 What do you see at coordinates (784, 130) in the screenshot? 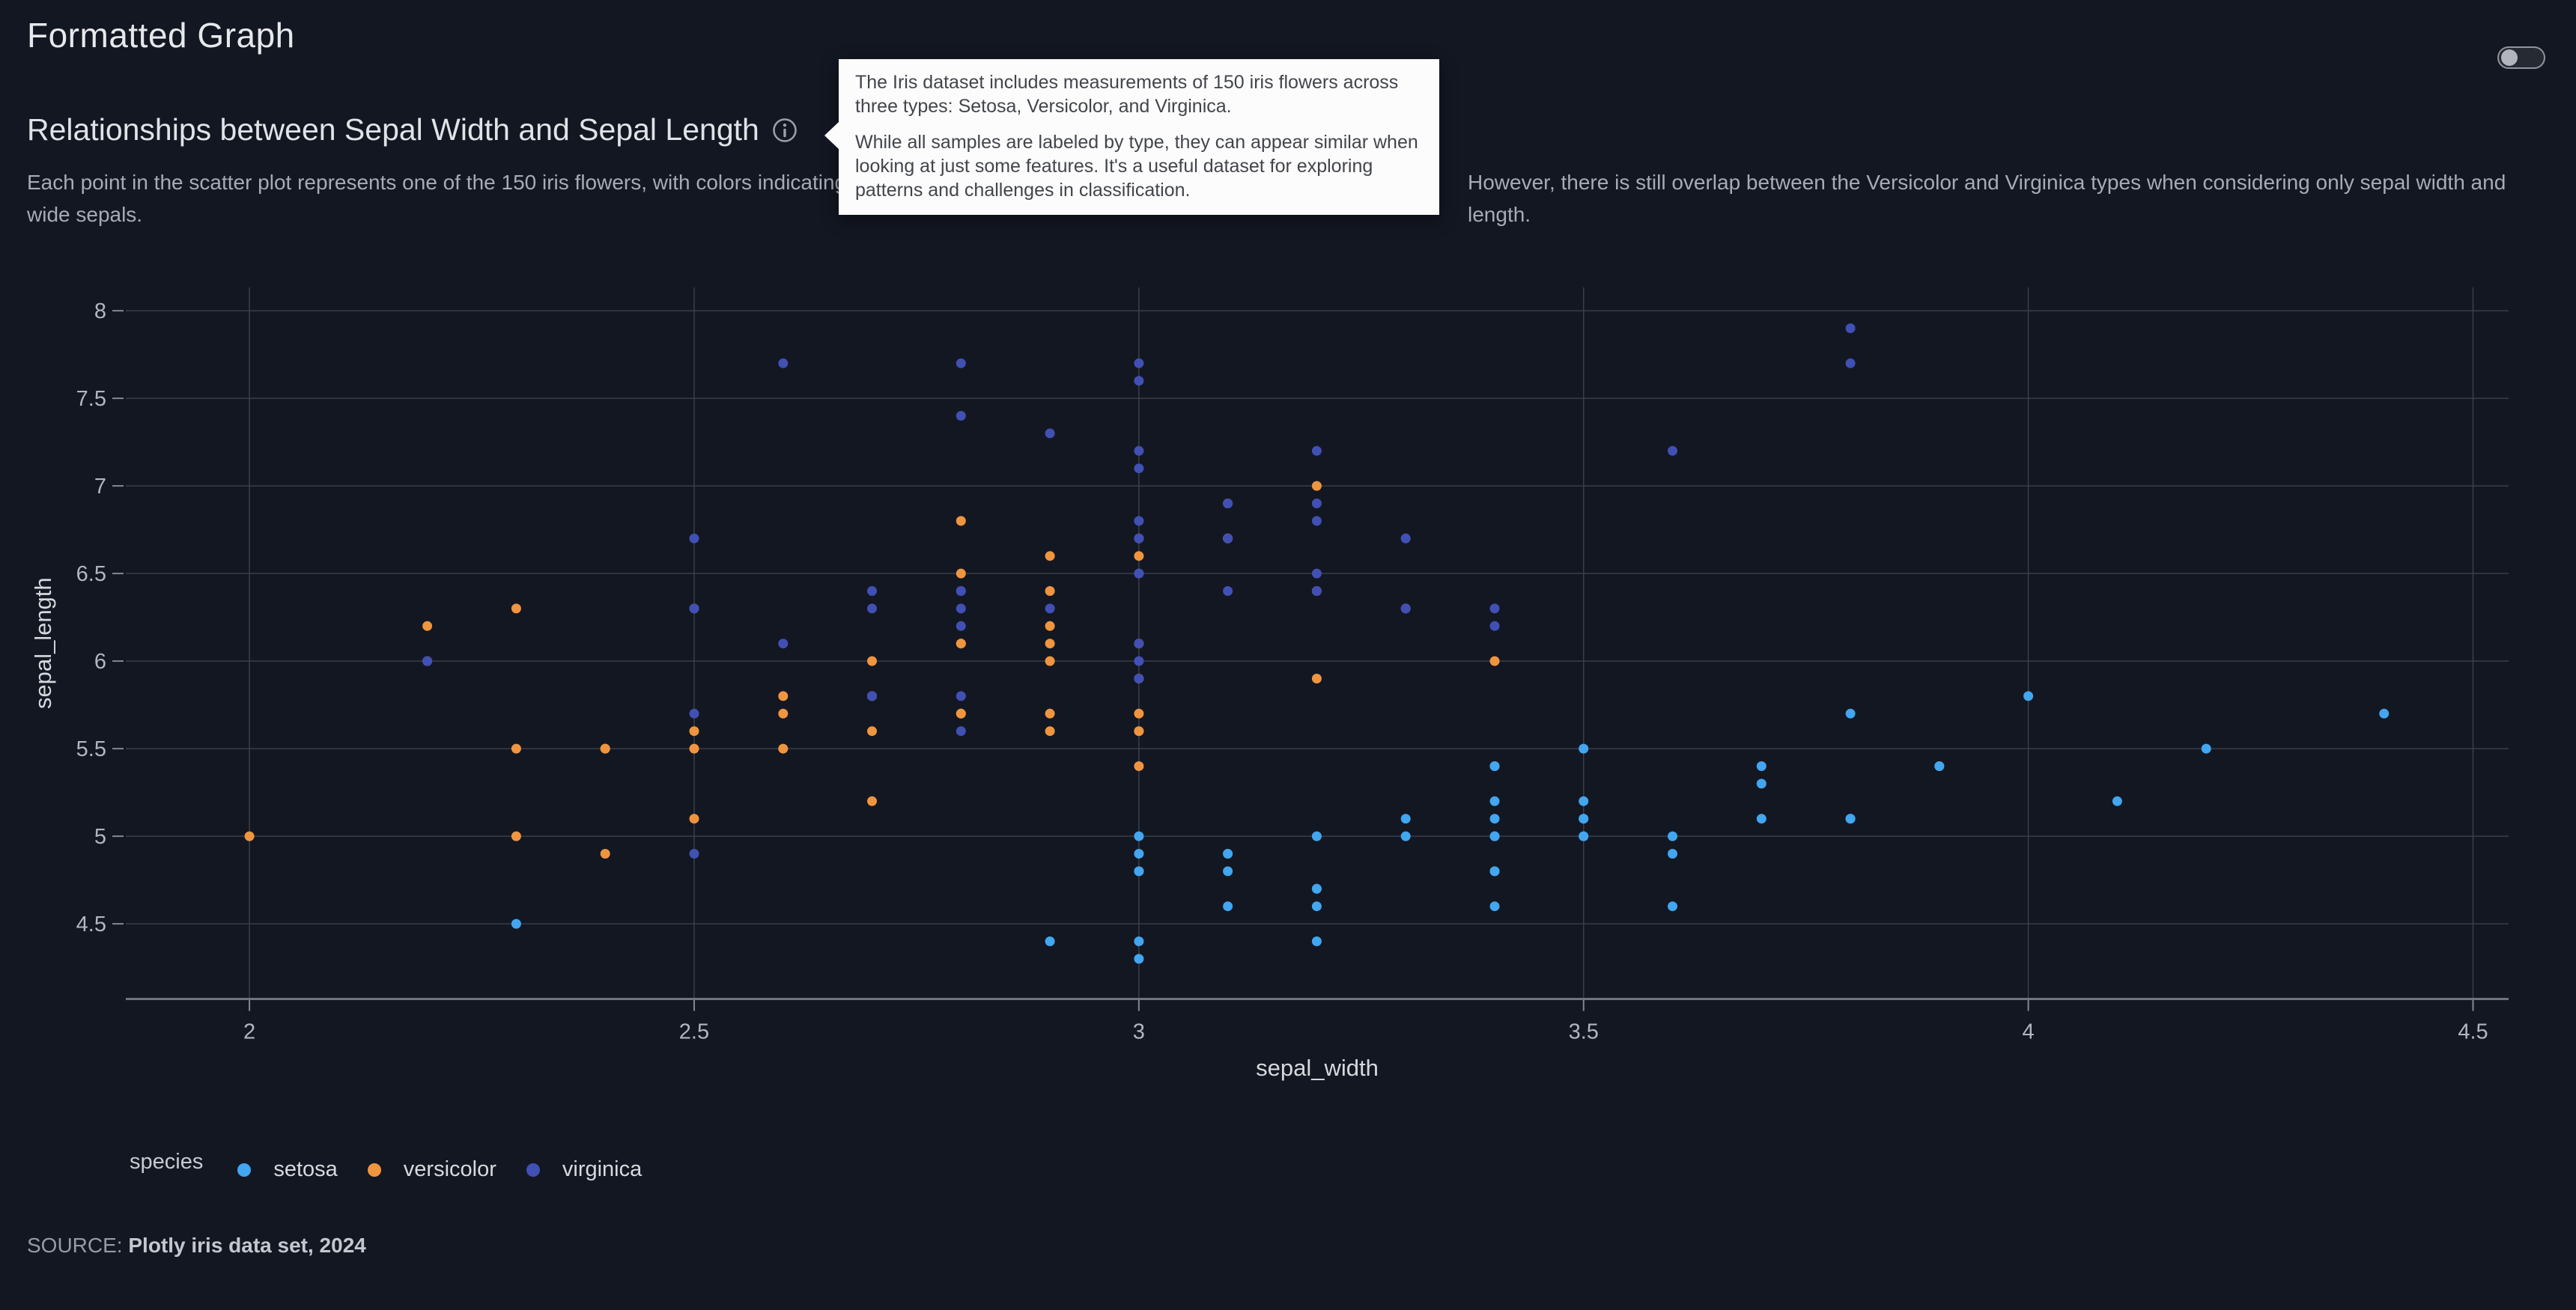
I see `info-icon` at bounding box center [784, 130].